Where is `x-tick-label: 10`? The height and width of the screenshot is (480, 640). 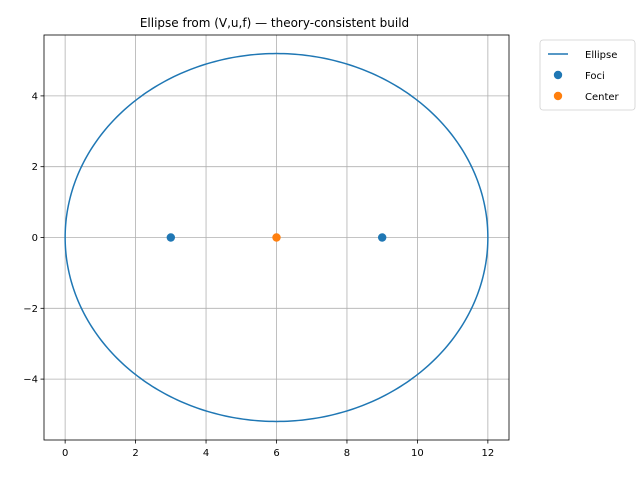
x-tick-label: 10 is located at coordinates (417, 453).